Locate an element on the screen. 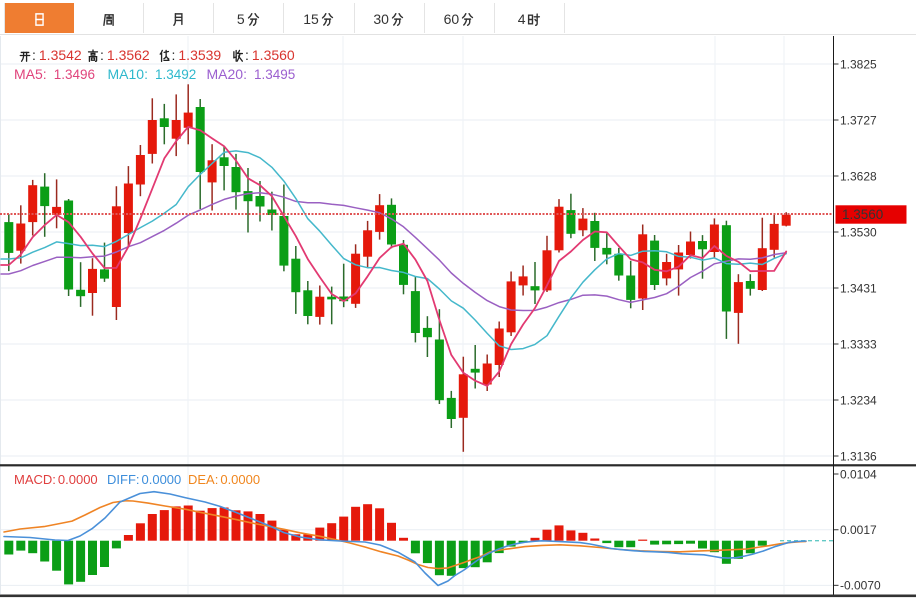  svg-text: 1.3727 is located at coordinates (858, 120).